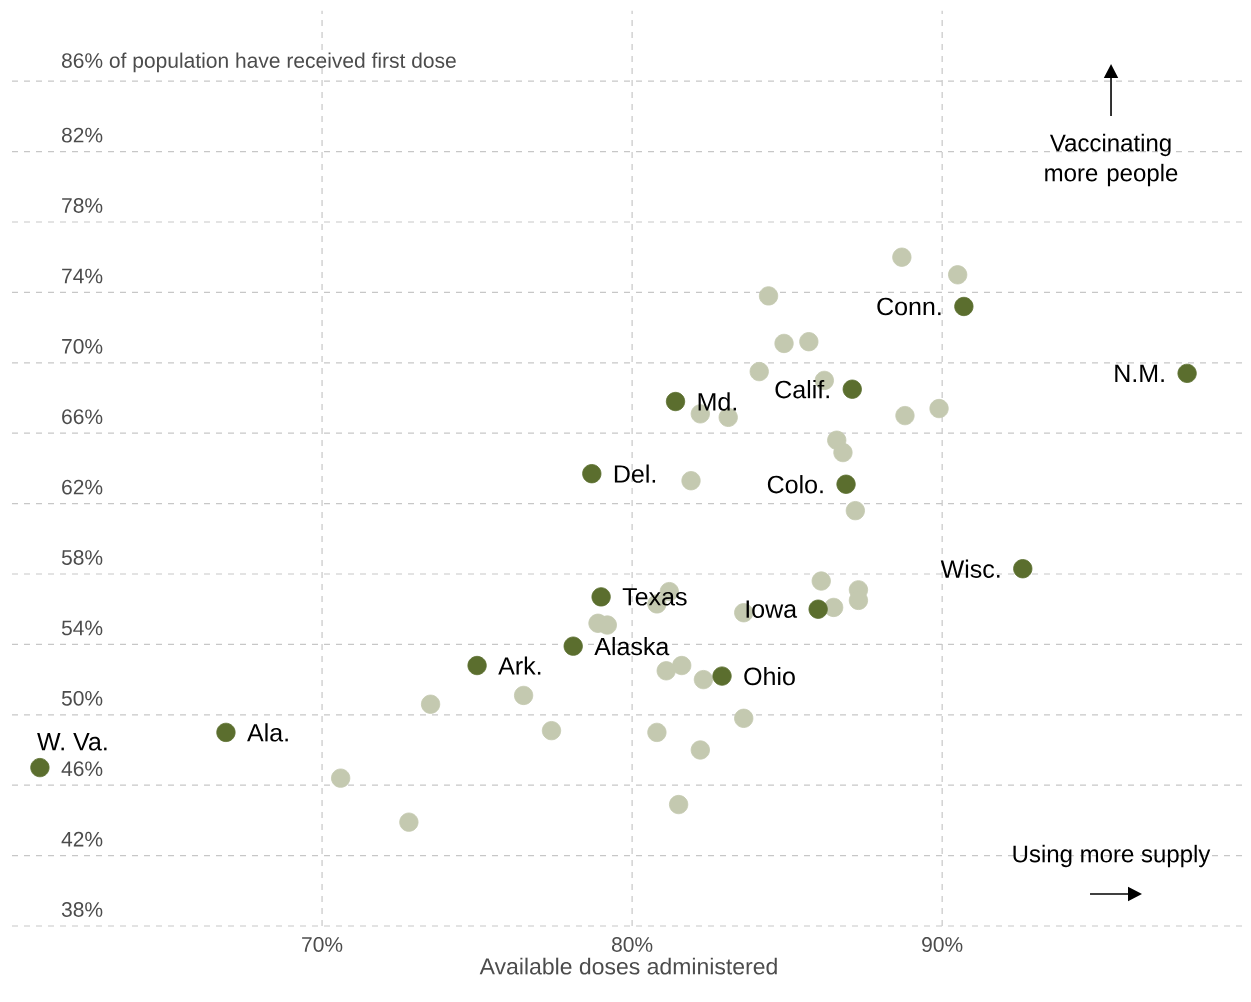  What do you see at coordinates (632, 944) in the screenshot?
I see `x-tick-label: 80%` at bounding box center [632, 944].